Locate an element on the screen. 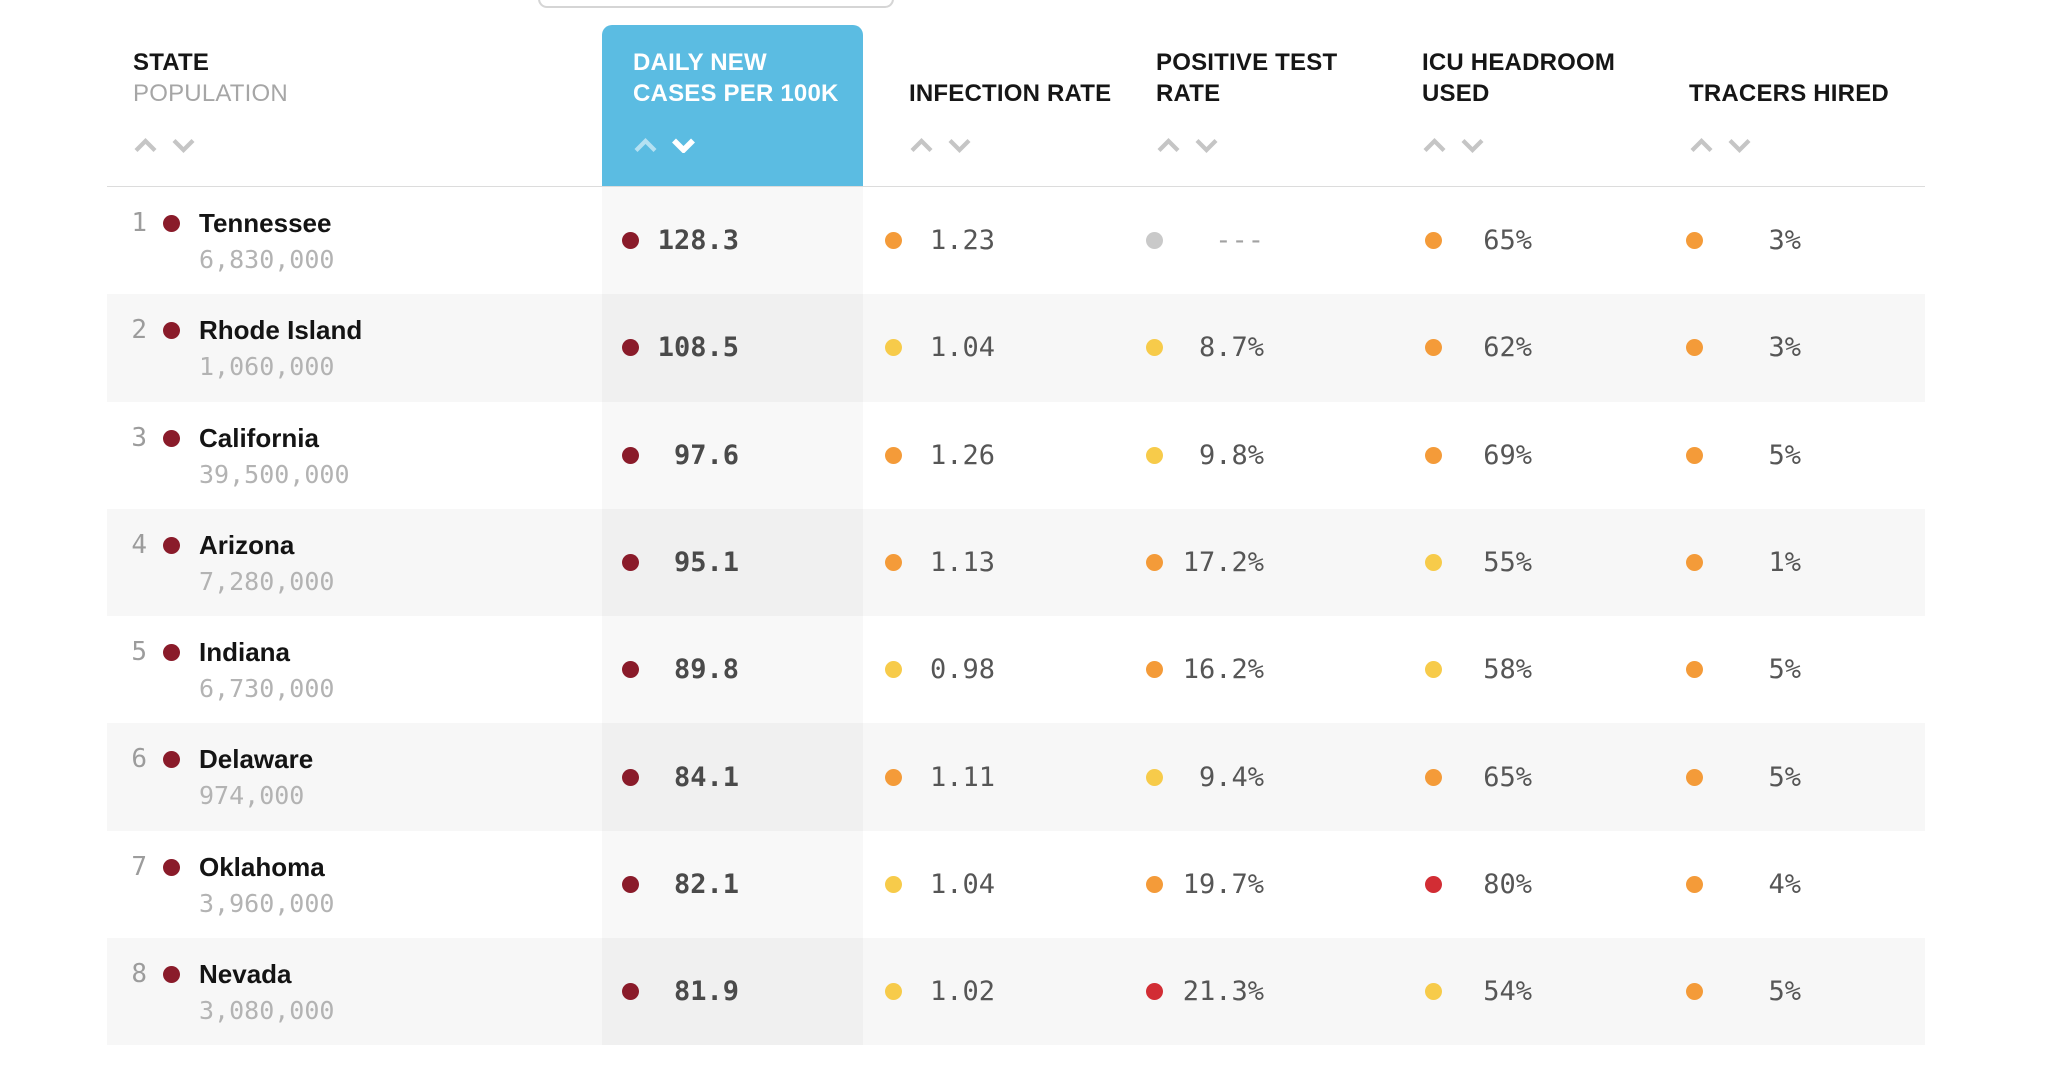 The height and width of the screenshot is (1078, 2046). table-row: 6 Delaware 974,000 84.1 1.11 9.4% 65% 5% is located at coordinates (1016, 777).